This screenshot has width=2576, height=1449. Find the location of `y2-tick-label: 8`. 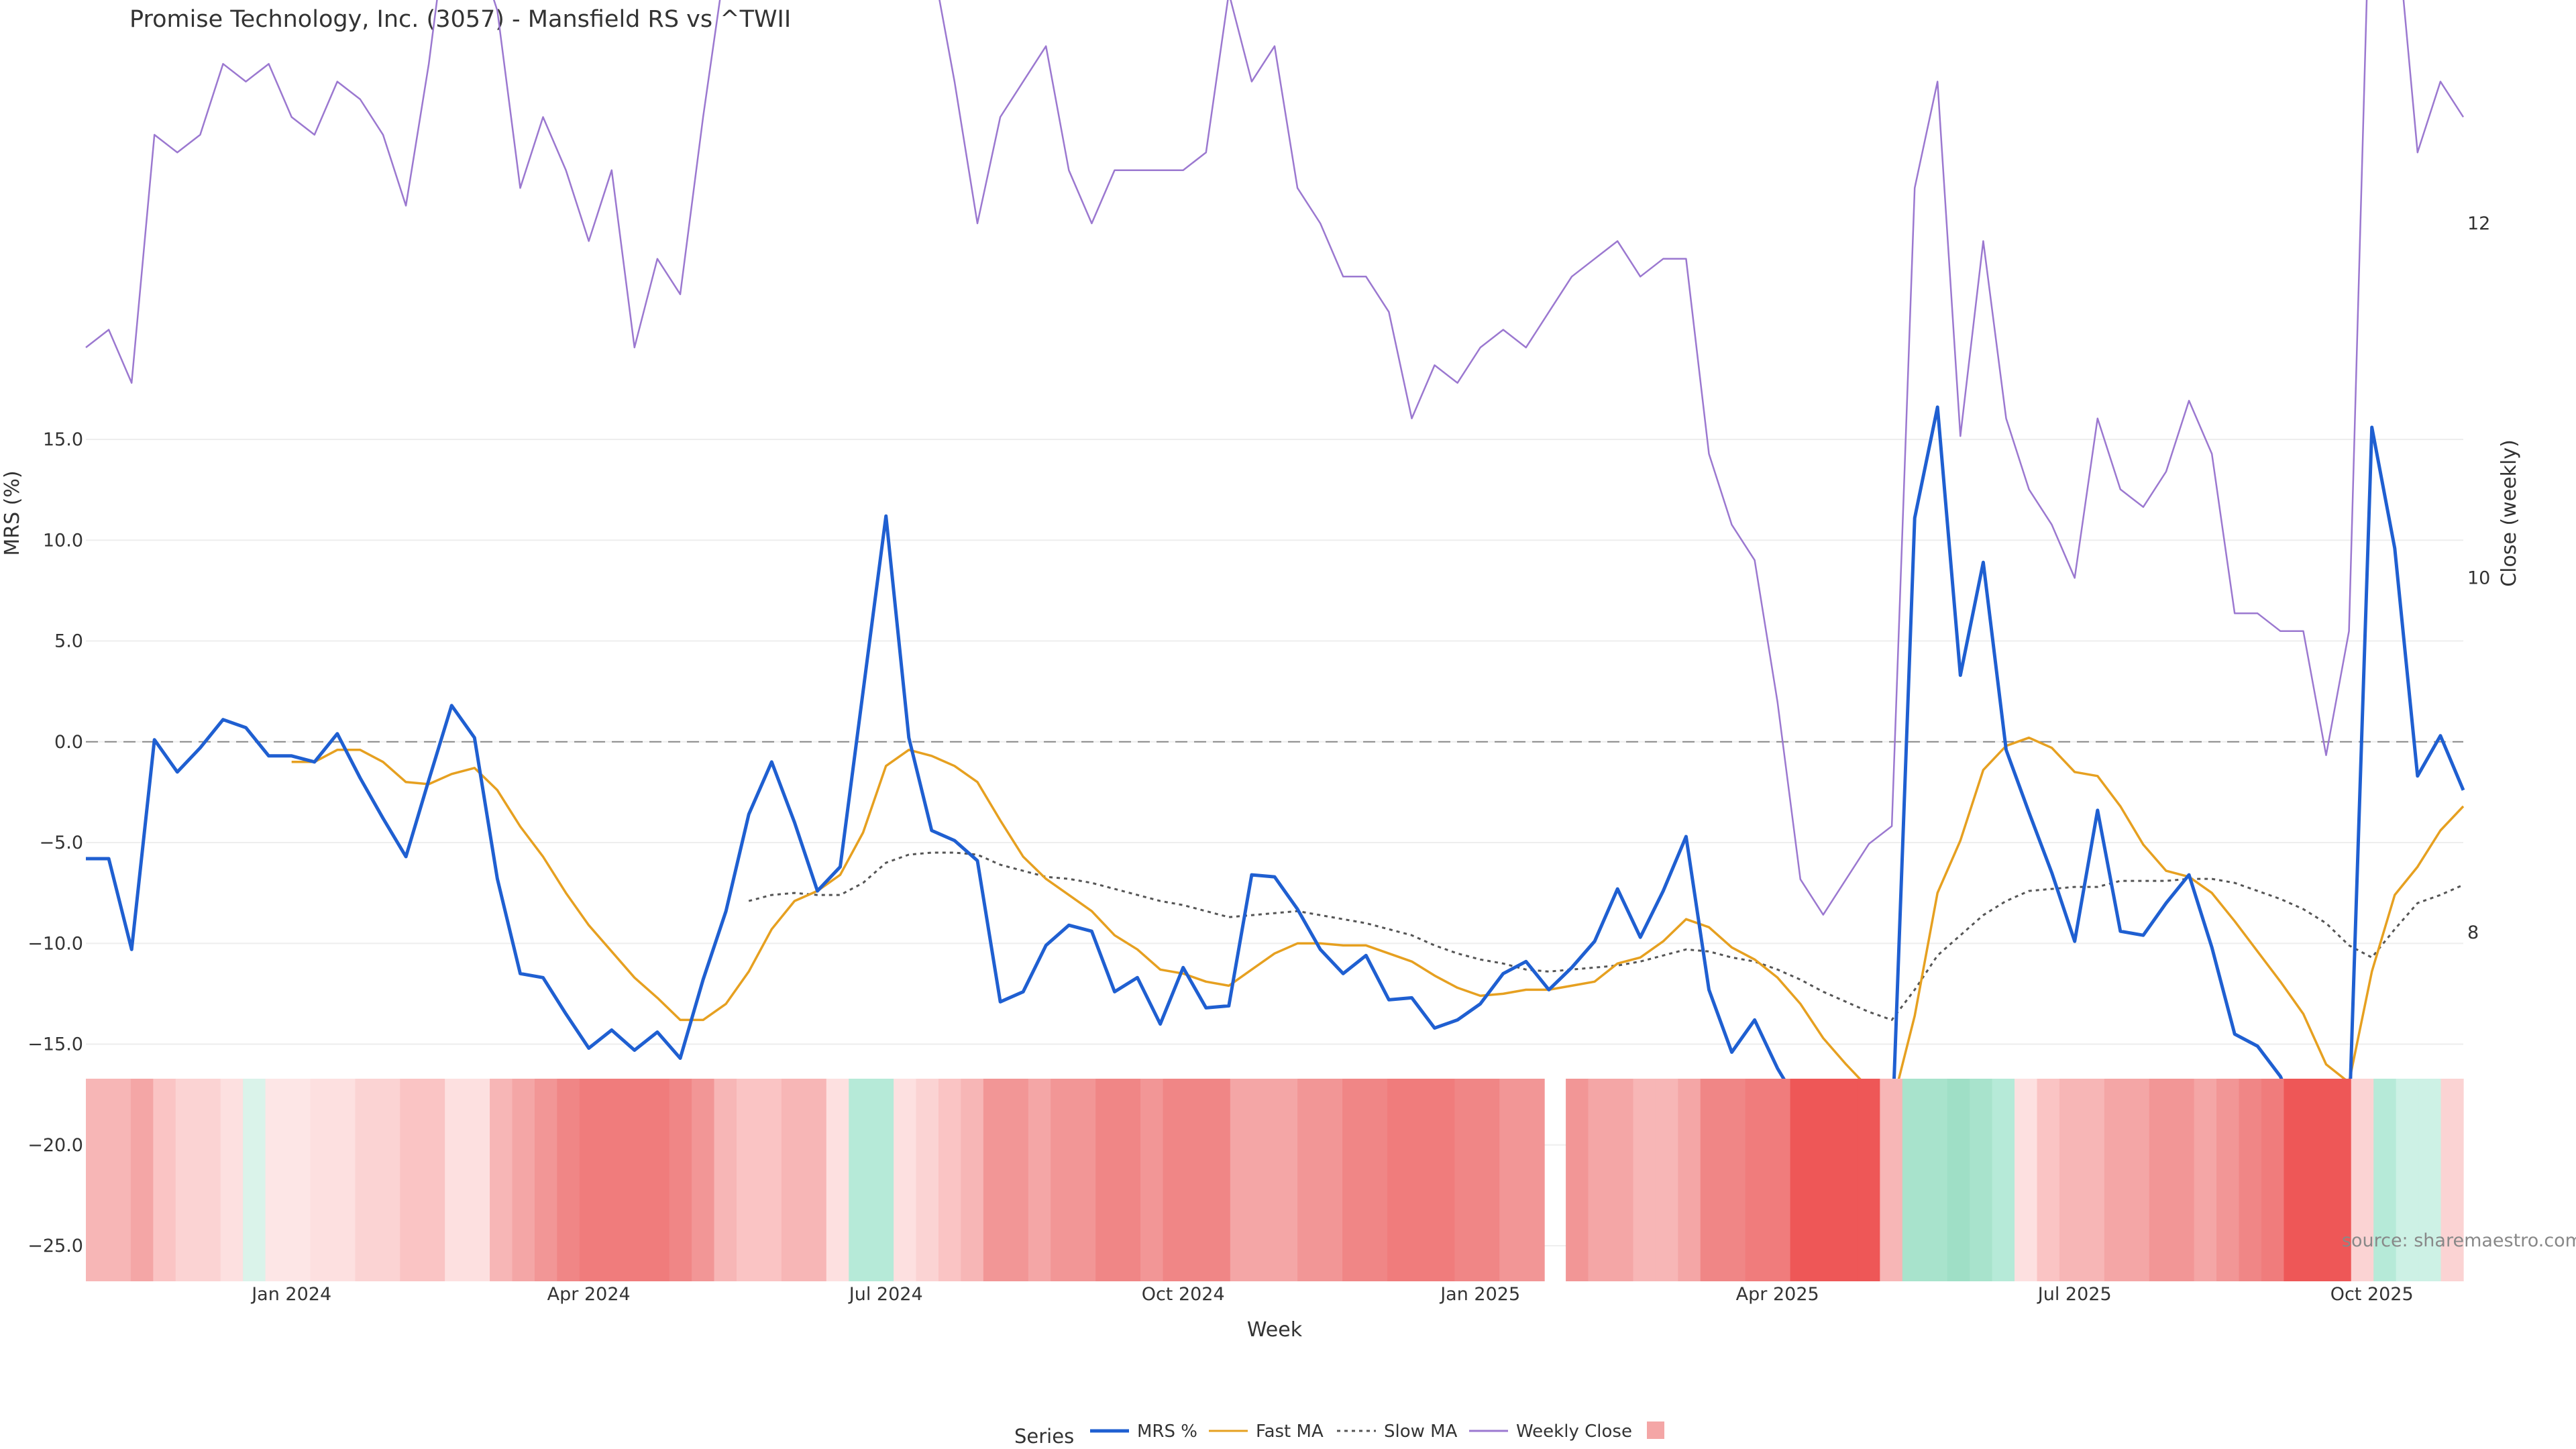

y2-tick-label: 8 is located at coordinates (2473, 932).